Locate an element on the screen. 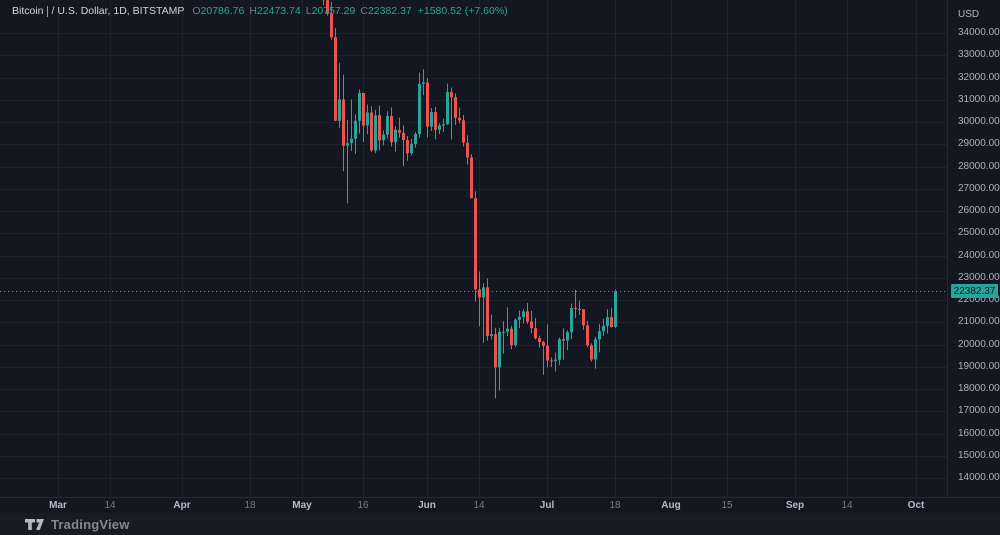 The image size is (1000, 535). symbol-name: Bitcoin is located at coordinates (28, 11).